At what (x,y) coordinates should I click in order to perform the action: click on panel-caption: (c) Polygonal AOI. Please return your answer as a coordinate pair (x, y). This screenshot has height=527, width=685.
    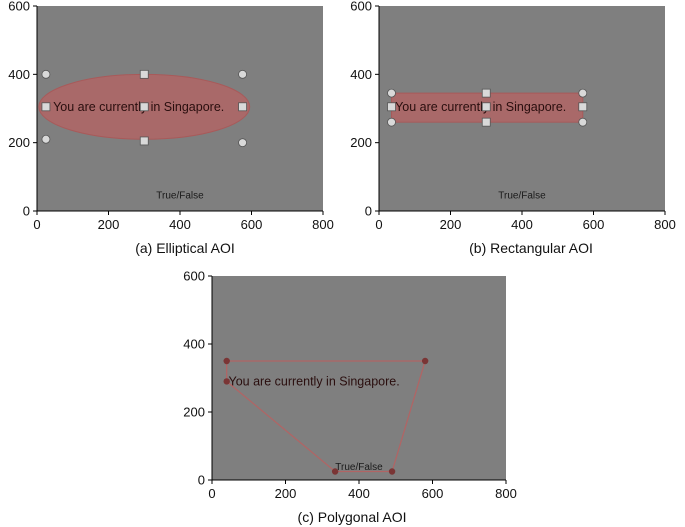
    Looking at the image, I should click on (352, 517).